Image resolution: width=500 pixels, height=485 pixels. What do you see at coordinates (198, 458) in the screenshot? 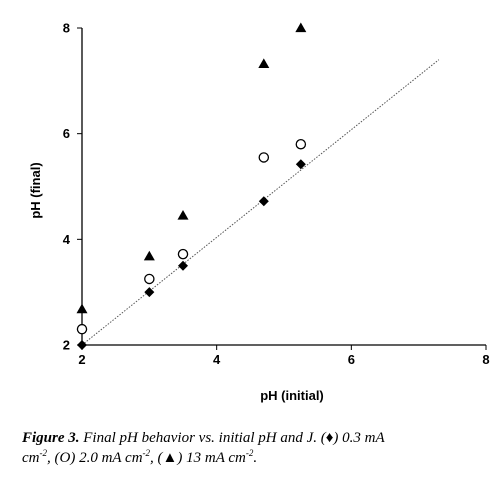
I see `caption-line2-c: , (▲) 13 mA cm` at bounding box center [198, 458].